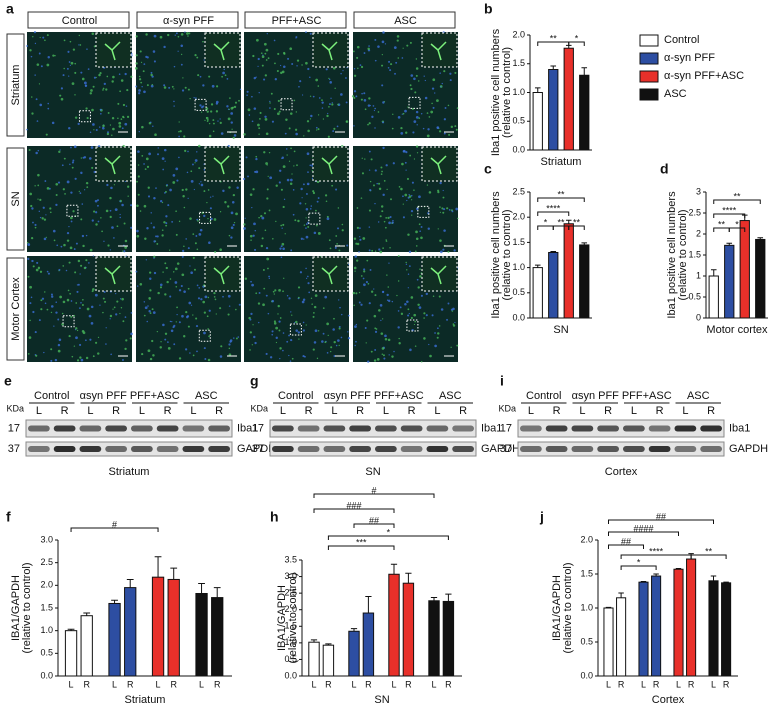 This screenshot has height=708, width=784. I want to click on y-axis-label: Iba1 positive cell numbers, so click(672, 255).